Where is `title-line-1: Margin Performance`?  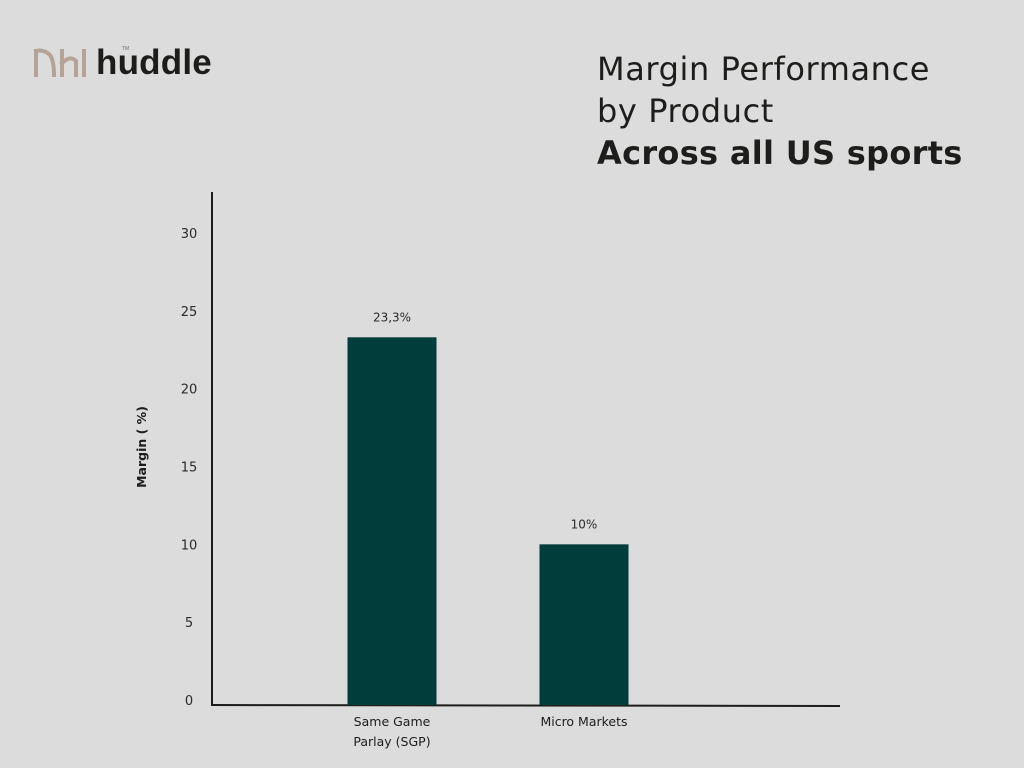
title-line-1: Margin Performance is located at coordinates (764, 69).